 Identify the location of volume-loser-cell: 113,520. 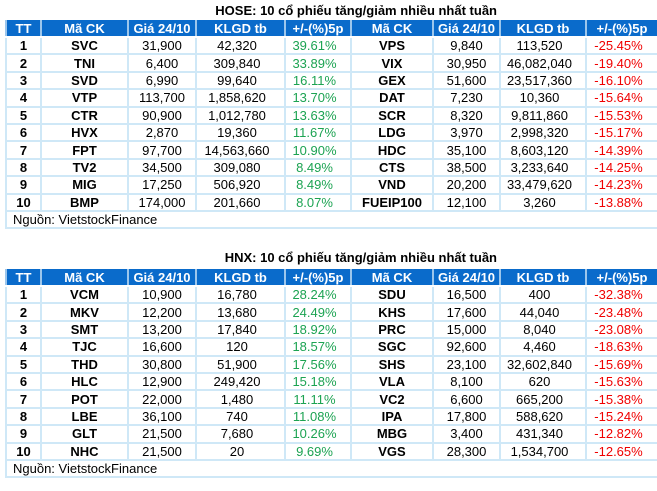
(543, 45).